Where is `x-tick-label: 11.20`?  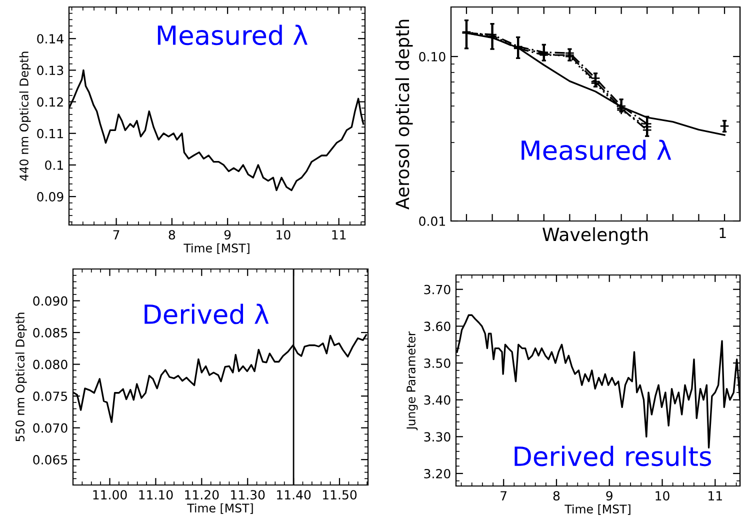
x-tick-label: 11.20 is located at coordinates (202, 495).